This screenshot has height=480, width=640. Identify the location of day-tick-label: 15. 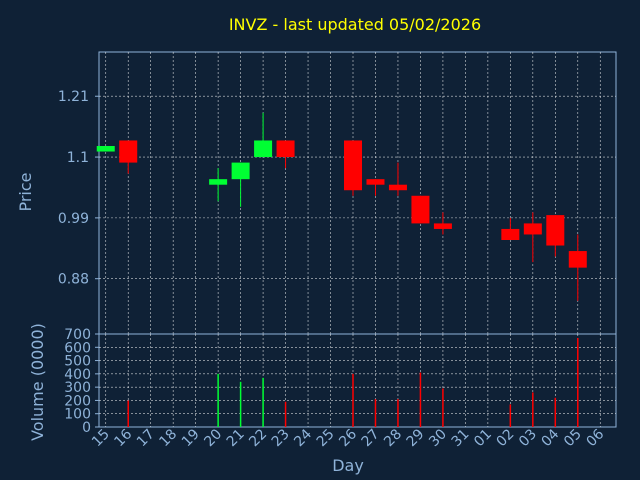
(101, 438).